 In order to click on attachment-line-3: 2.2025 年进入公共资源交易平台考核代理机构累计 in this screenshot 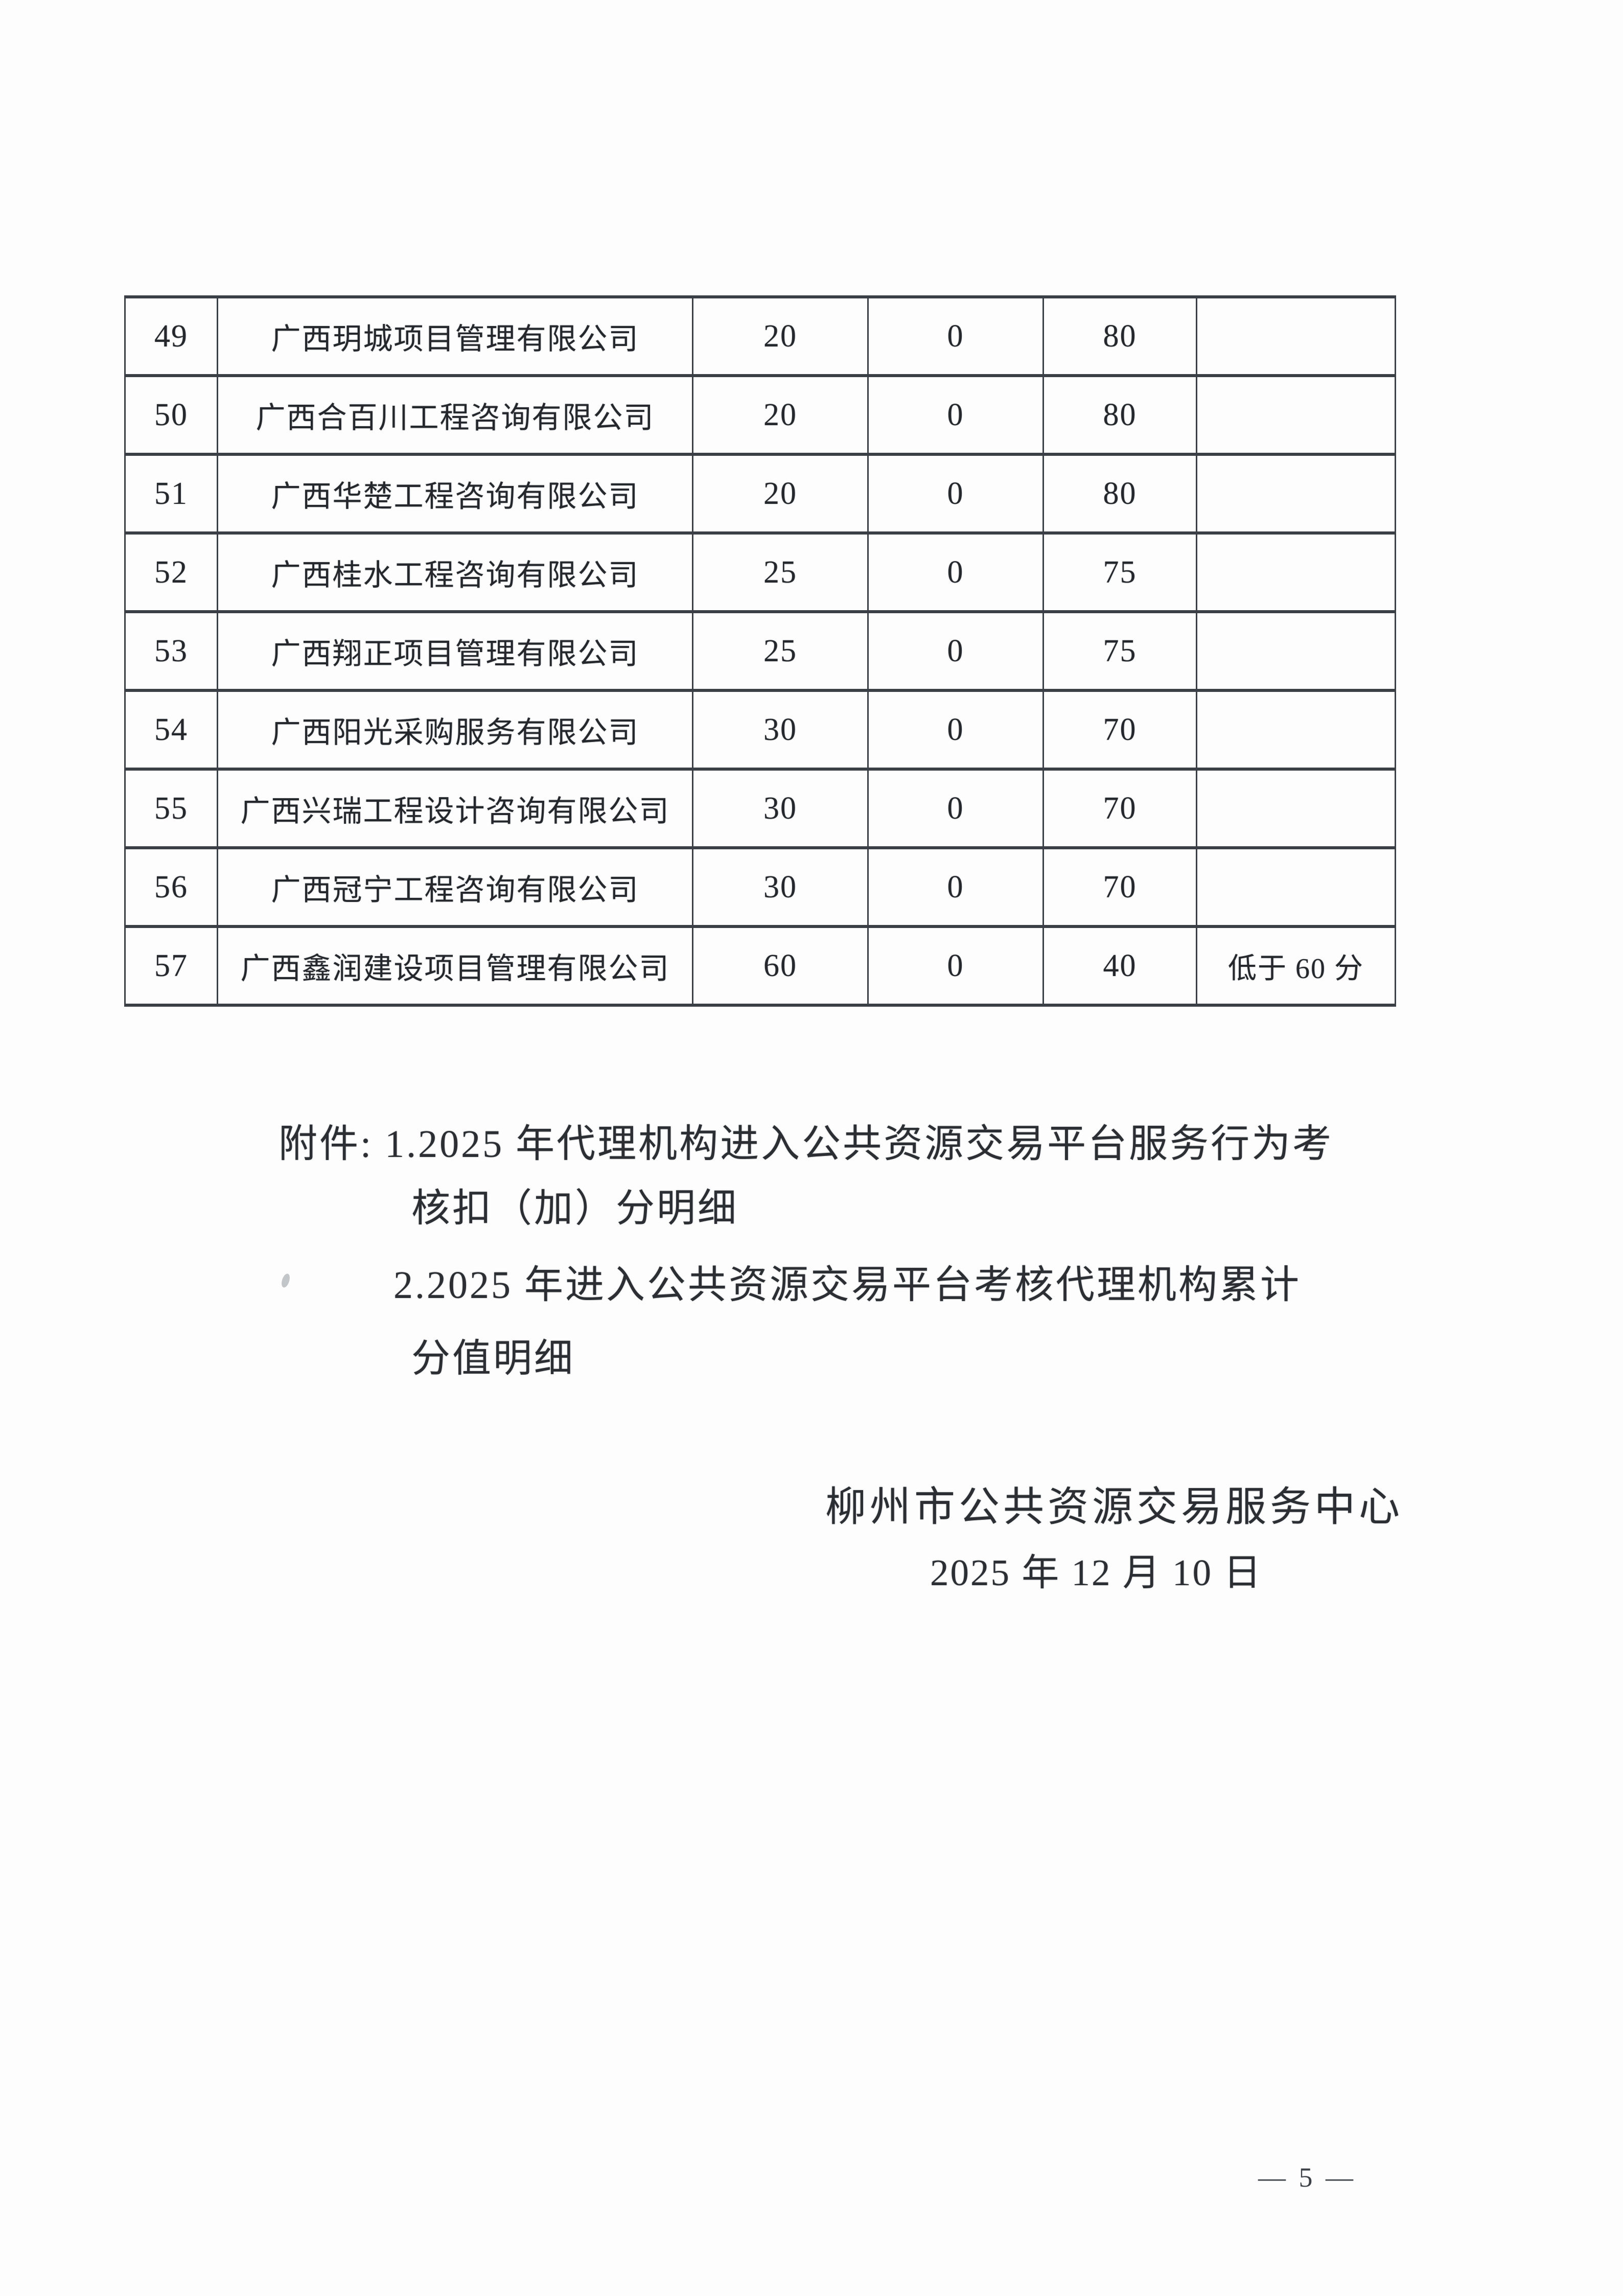, I will do `click(847, 1286)`.